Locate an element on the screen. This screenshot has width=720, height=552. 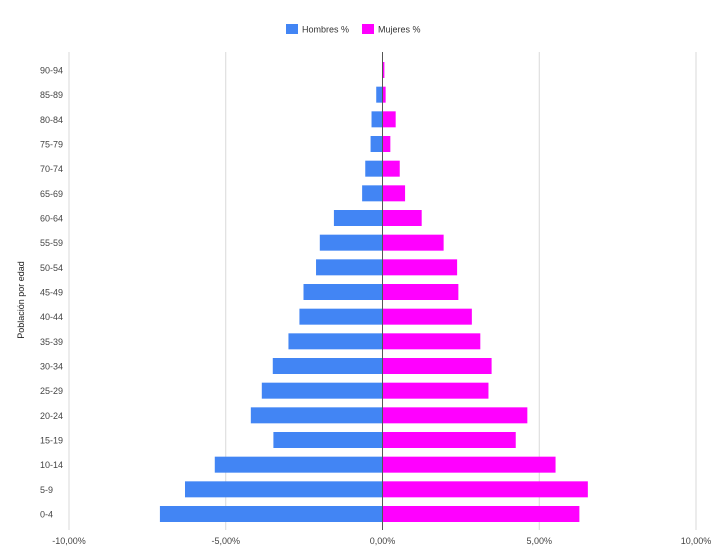
legend-swatch-mujeres is located at coordinates (368, 29).